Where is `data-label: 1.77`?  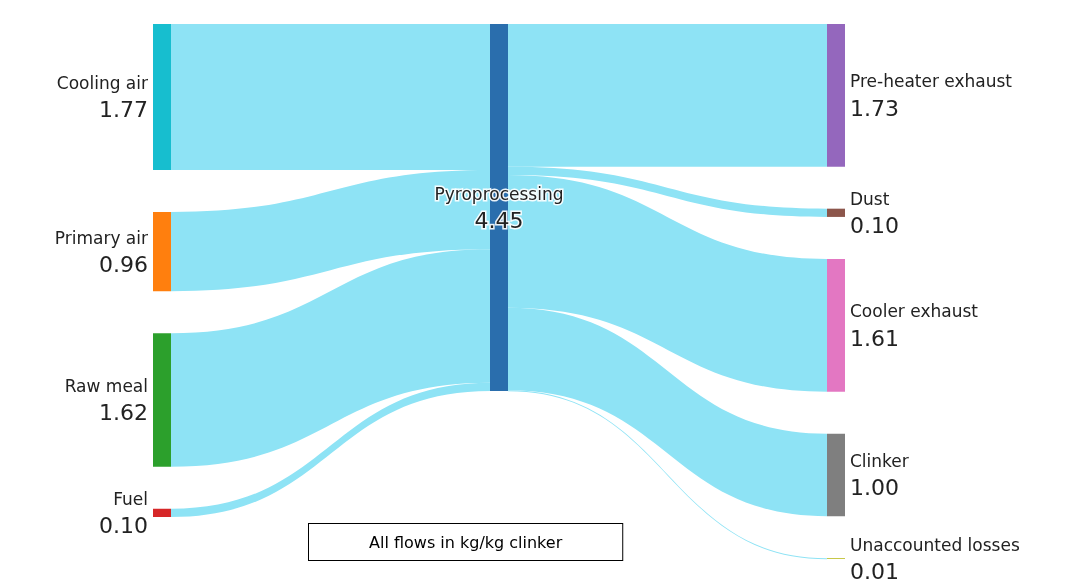
data-label: 1.77 is located at coordinates (123, 110).